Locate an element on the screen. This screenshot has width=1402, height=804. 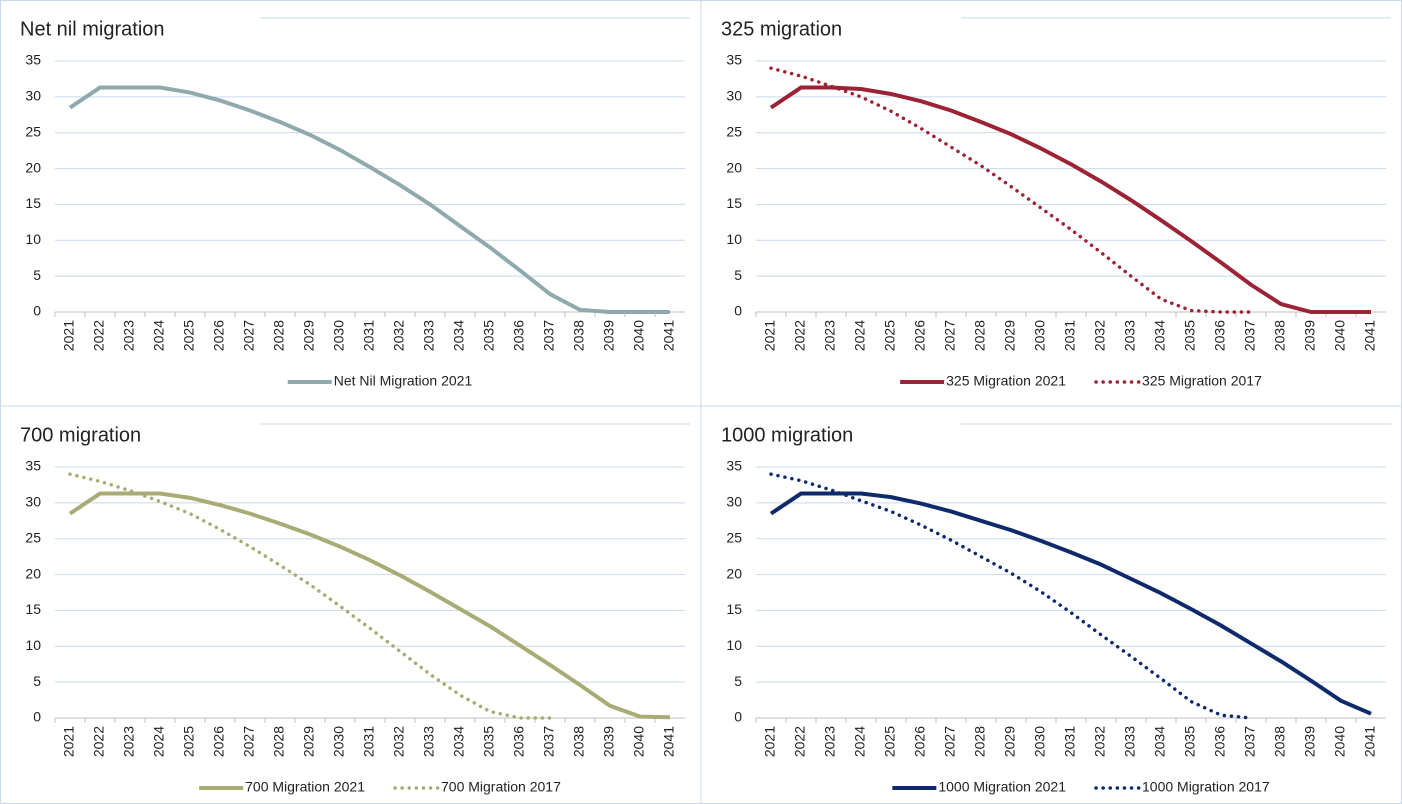
legend: Net Nil Migration 2021 is located at coordinates (380, 381).